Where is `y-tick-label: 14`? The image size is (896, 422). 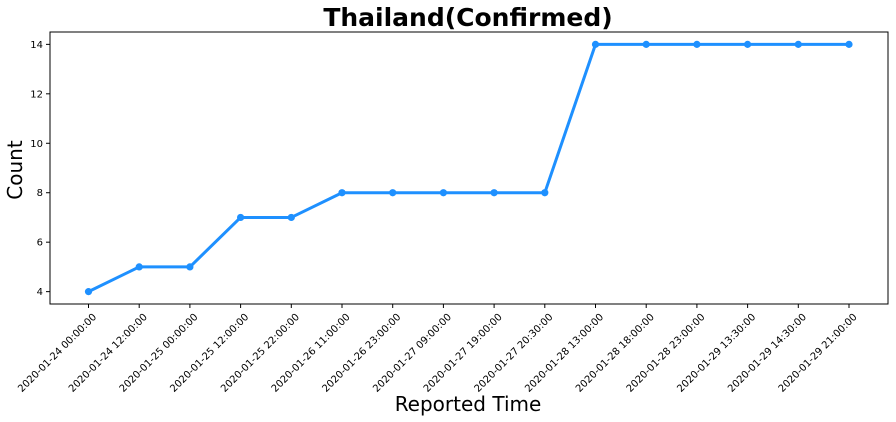
y-tick-label: 14 is located at coordinates (36, 45).